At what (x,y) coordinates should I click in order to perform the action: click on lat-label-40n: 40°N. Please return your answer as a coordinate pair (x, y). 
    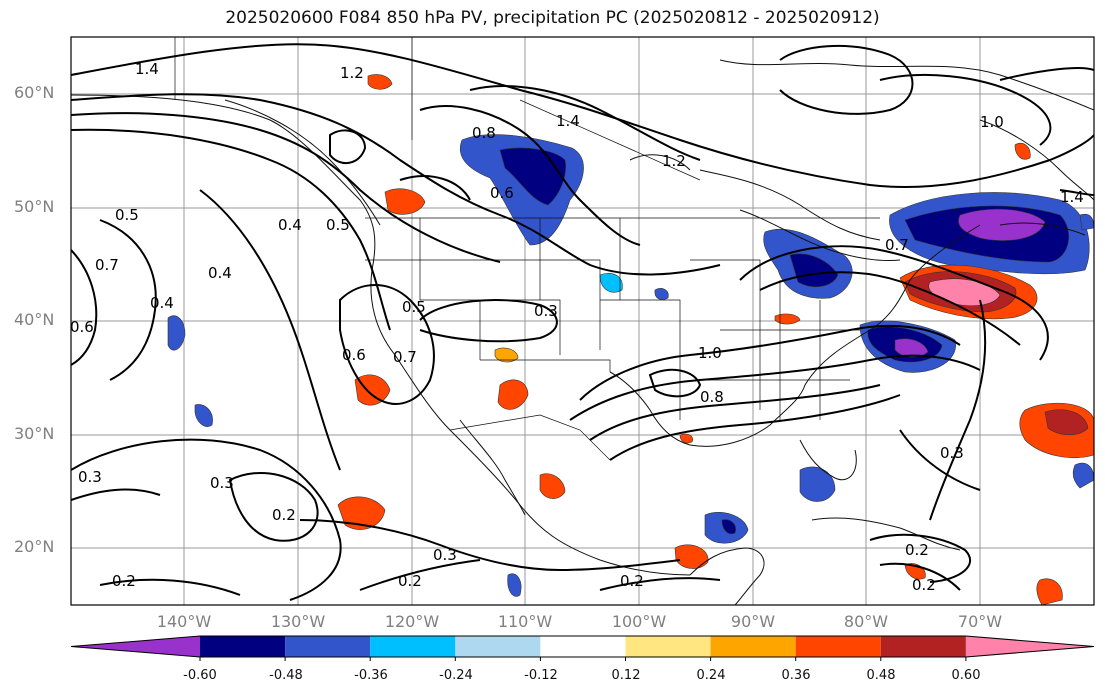
    Looking at the image, I should click on (34, 319).